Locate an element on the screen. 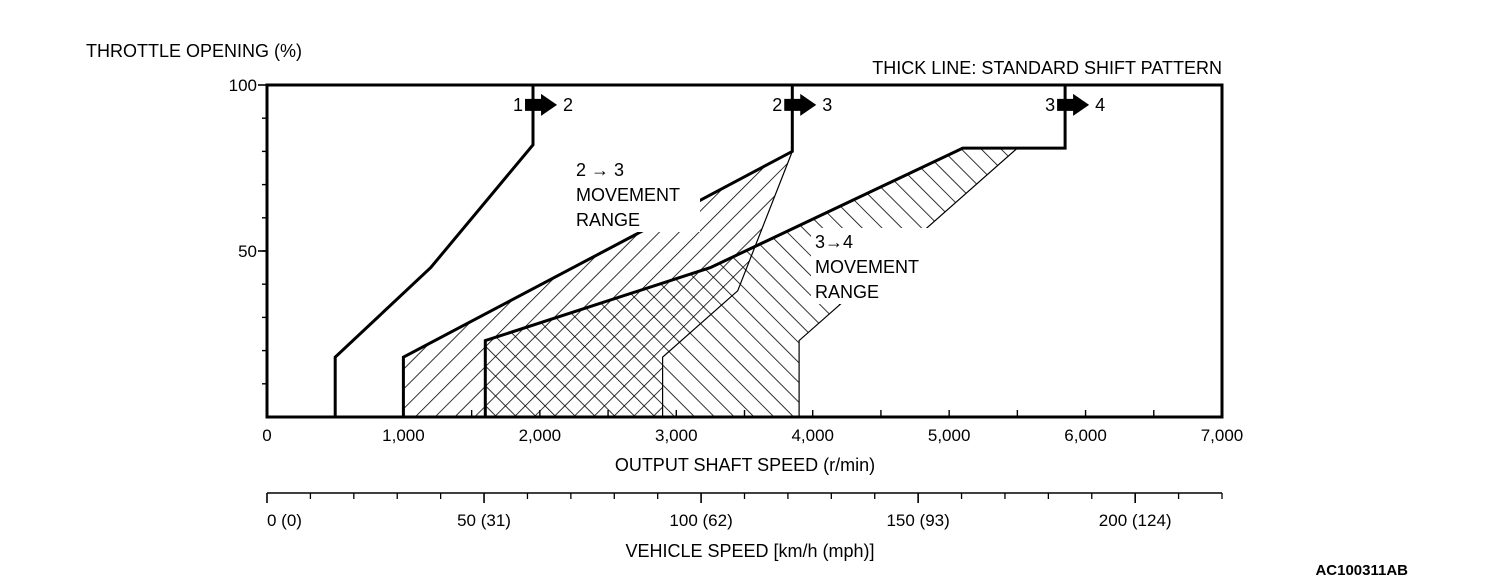 The width and height of the screenshot is (1504, 588). vehicle-speed-tick-label: 50 (31) is located at coordinates (484, 520).